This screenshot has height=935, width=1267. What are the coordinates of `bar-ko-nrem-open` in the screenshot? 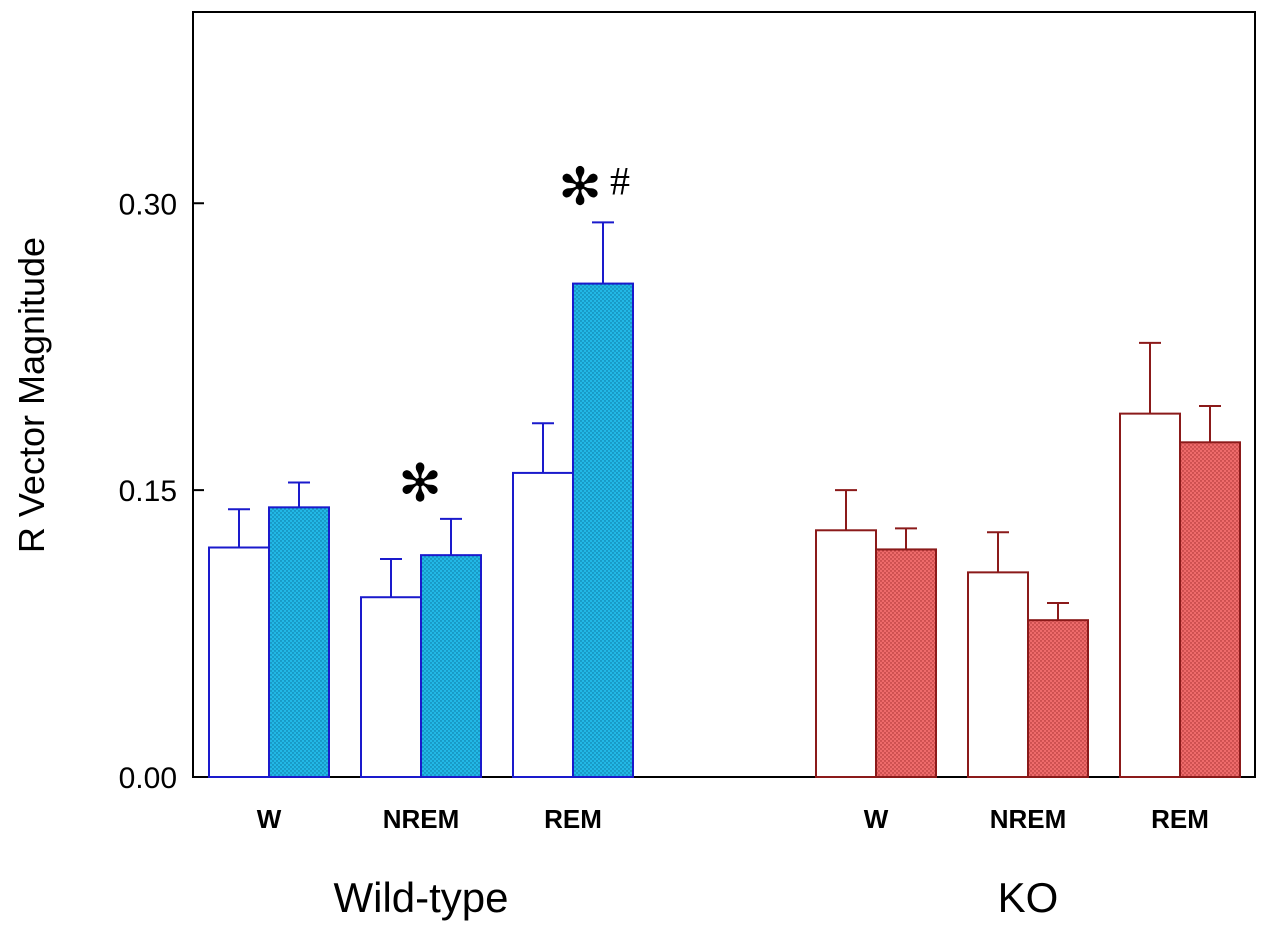 It's located at (998, 674).